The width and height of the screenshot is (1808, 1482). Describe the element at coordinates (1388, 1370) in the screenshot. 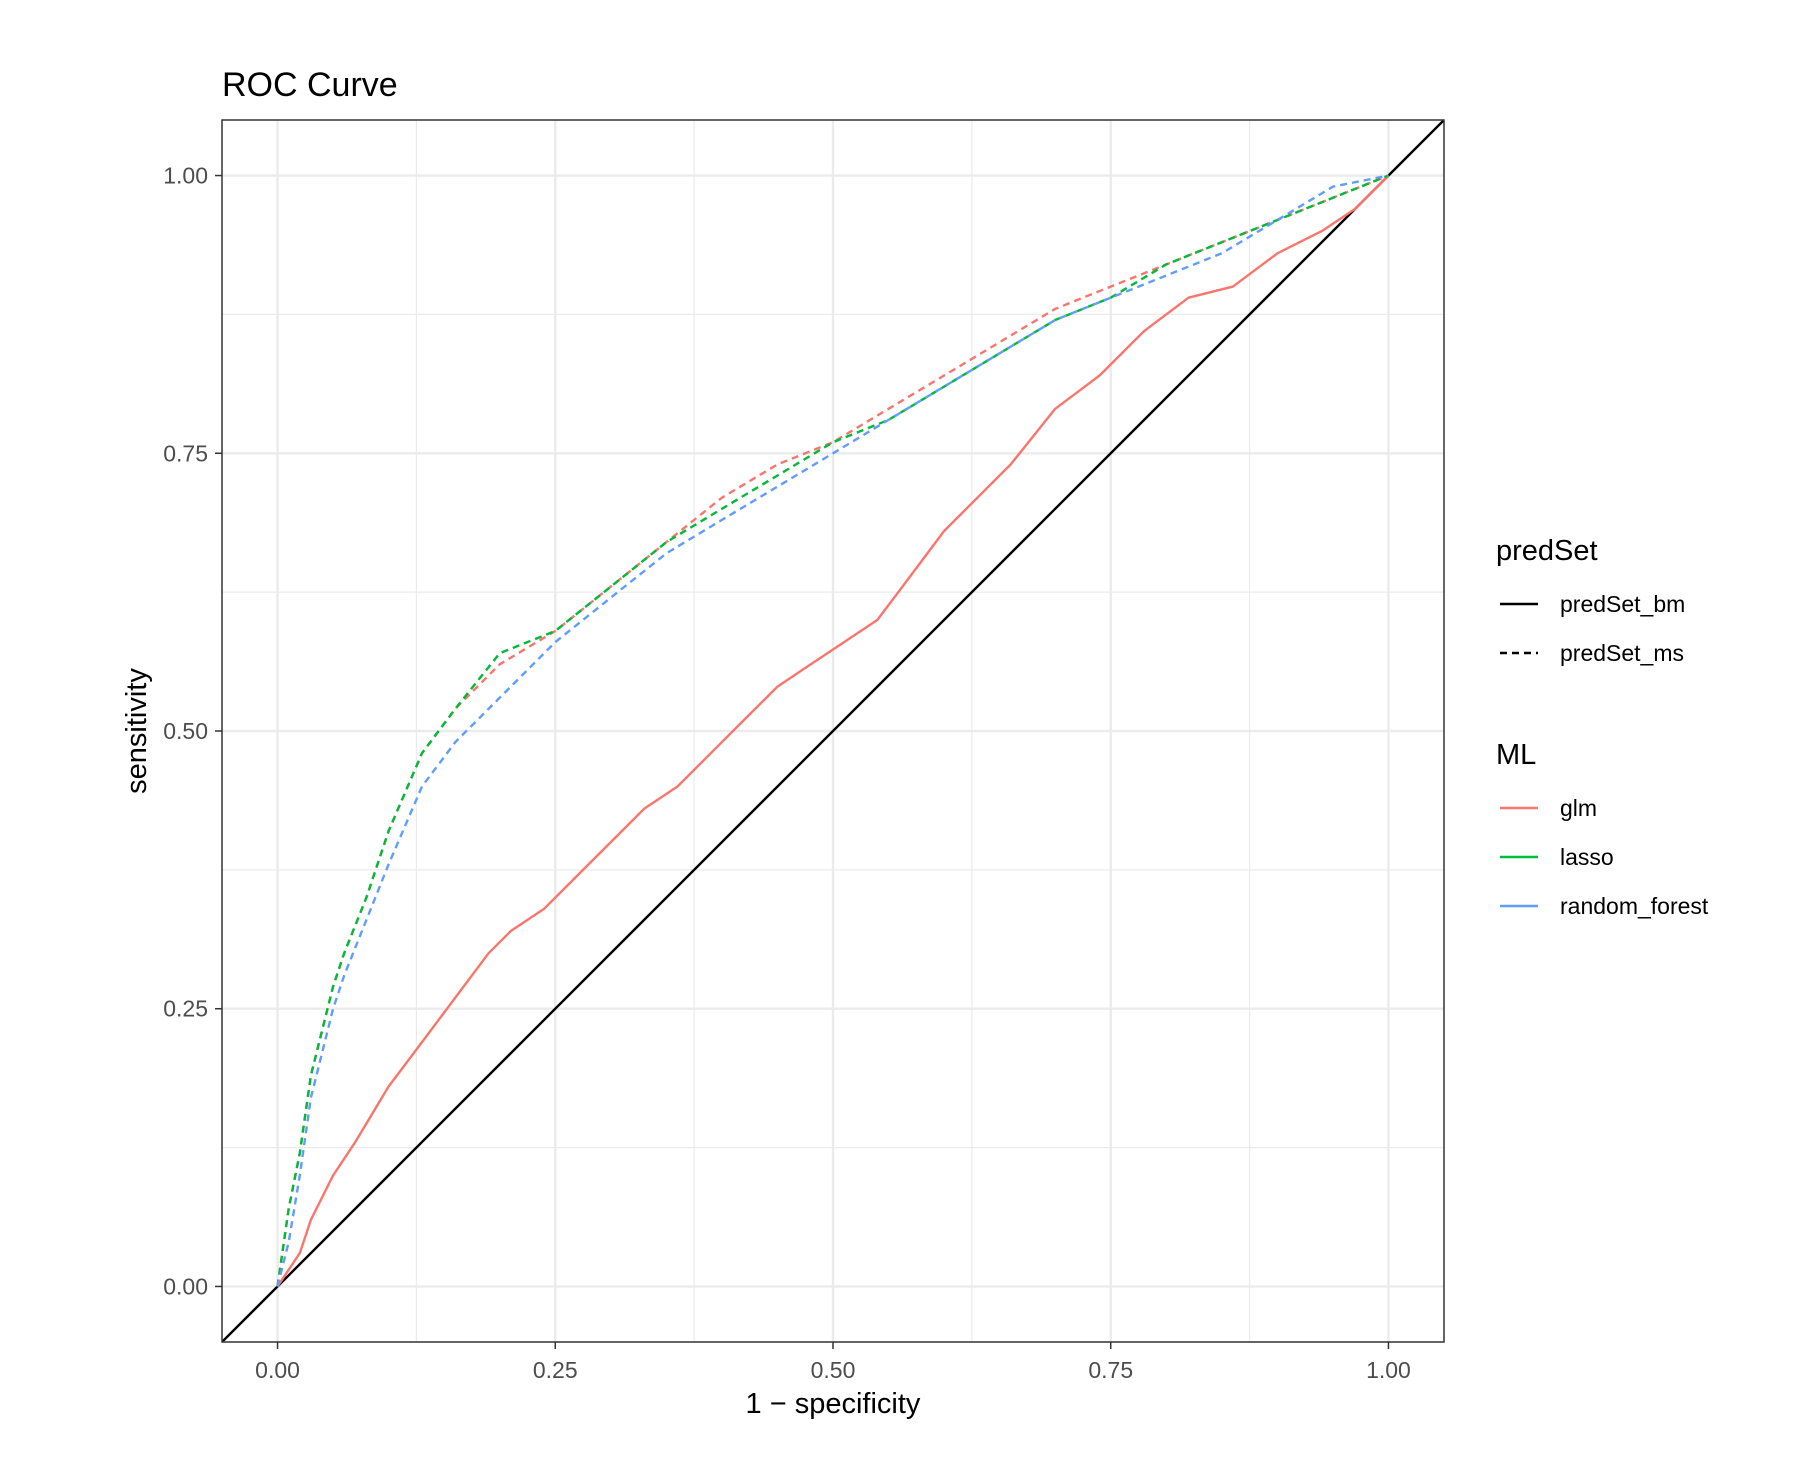

I see `x-tick-label: 1.00` at that location.